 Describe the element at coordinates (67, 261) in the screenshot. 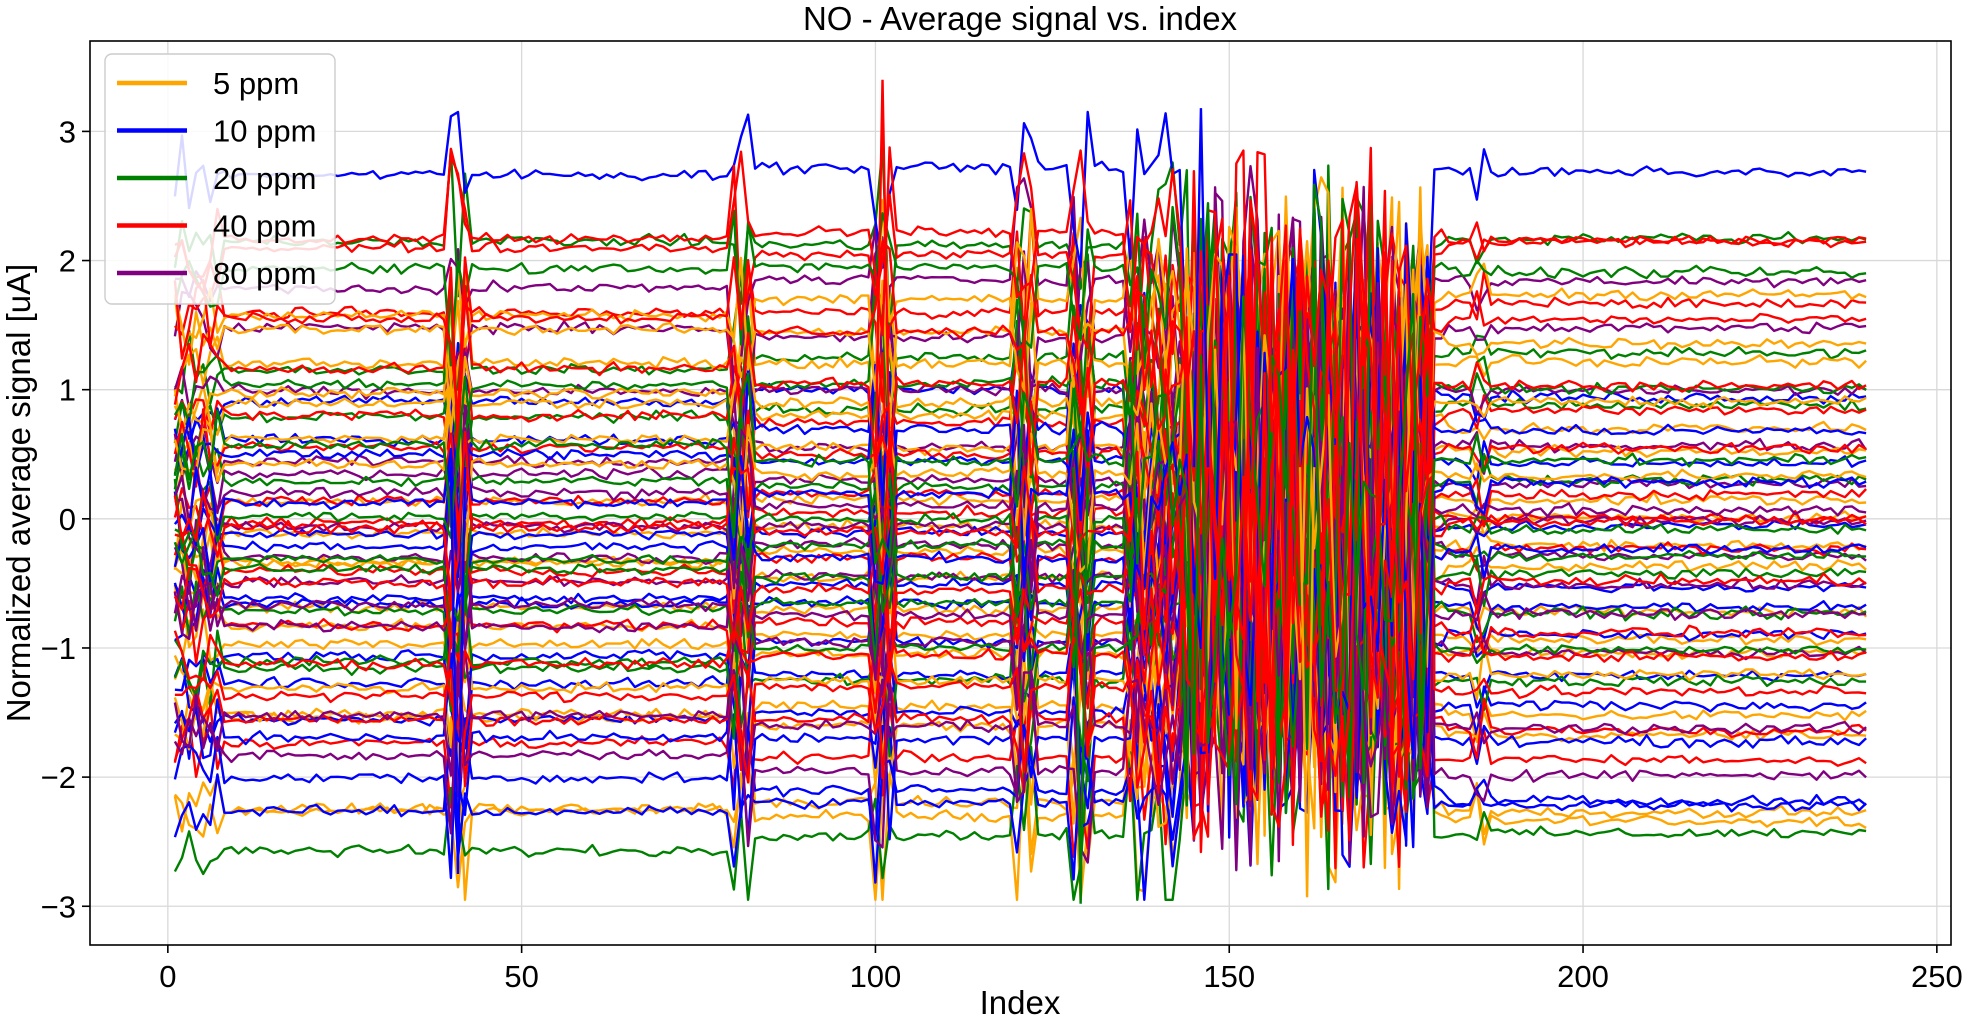

I see `y-tick-label: 2` at that location.